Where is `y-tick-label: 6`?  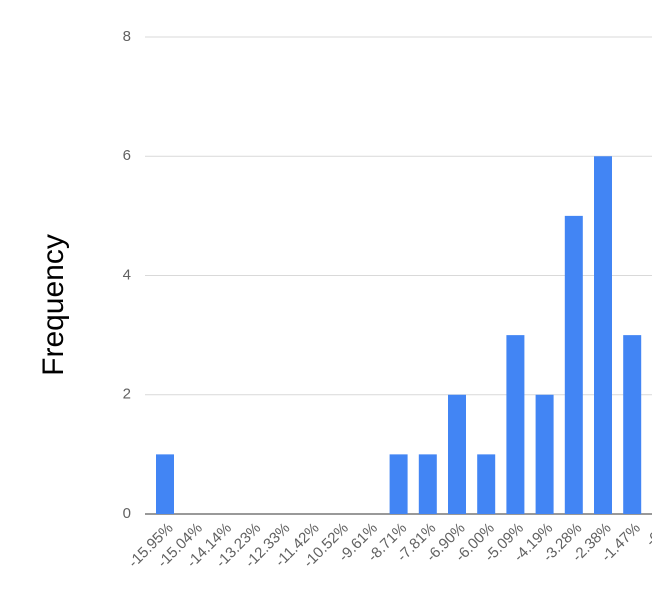
y-tick-label: 6 is located at coordinates (127, 155).